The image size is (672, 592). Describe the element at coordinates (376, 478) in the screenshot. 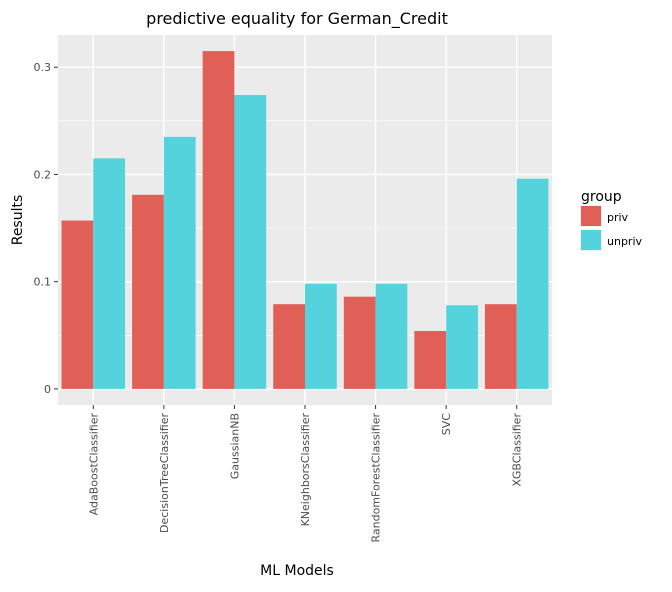

I see `x-tick-label: RandomForestClassifier` at that location.